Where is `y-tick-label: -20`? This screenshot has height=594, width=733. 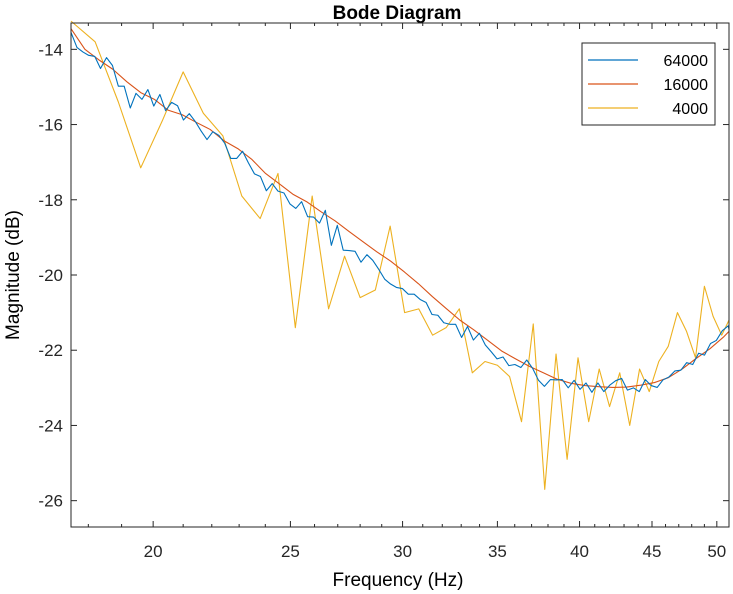 y-tick-label: -20 is located at coordinates (50, 275).